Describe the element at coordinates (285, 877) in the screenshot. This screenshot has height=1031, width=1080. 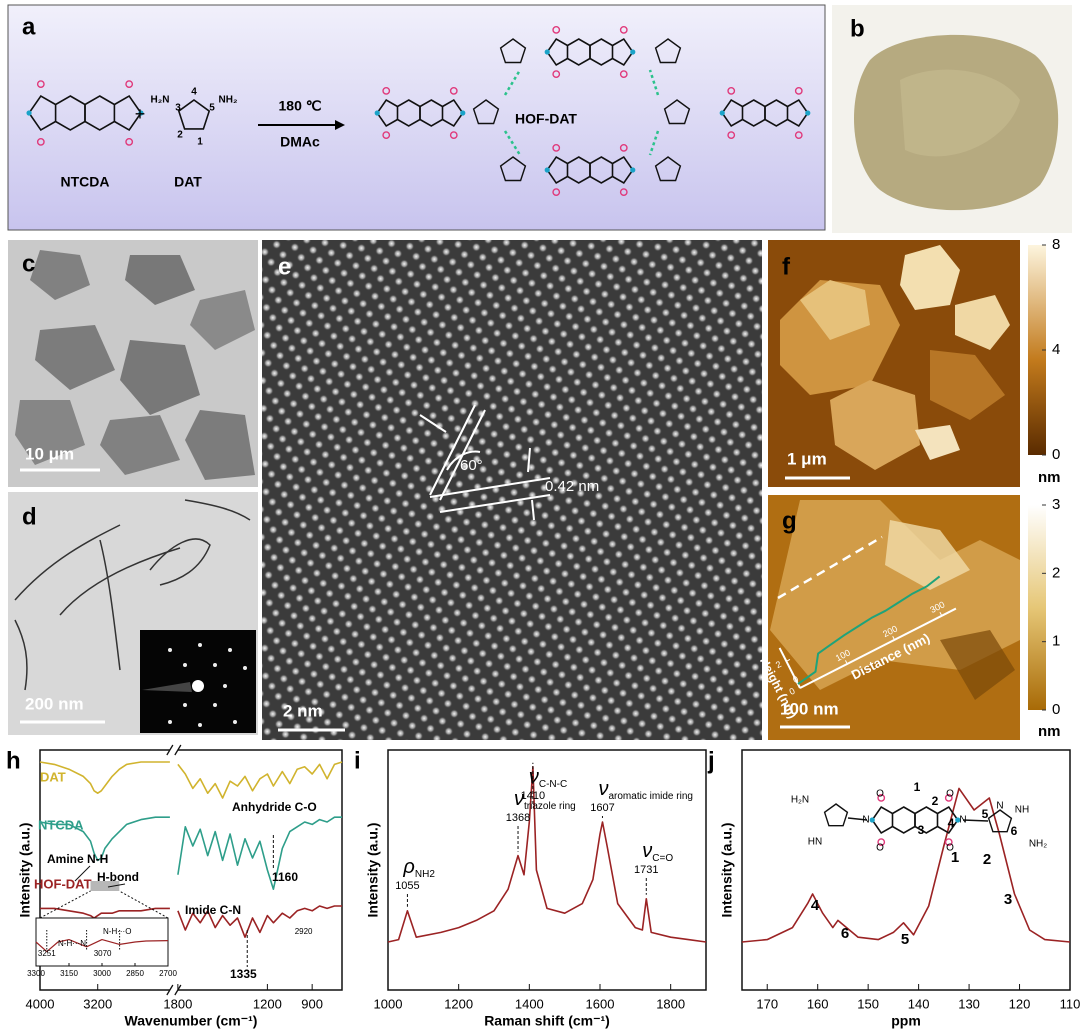
I see `peak-label: 1160` at that location.